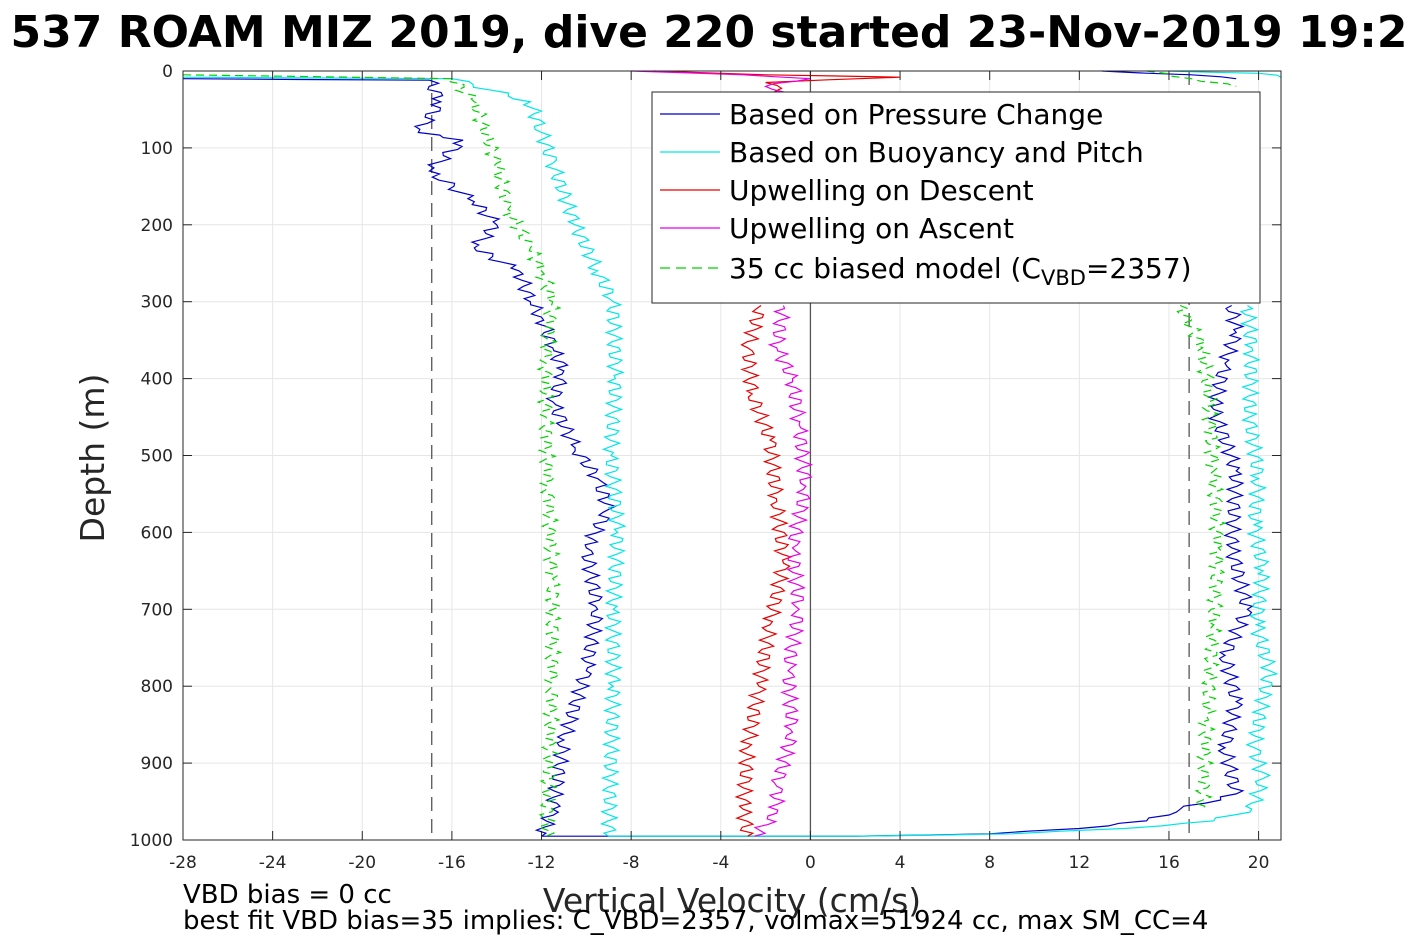 The height and width of the screenshot is (945, 1417). I want to click on legend-box, so click(956, 197).